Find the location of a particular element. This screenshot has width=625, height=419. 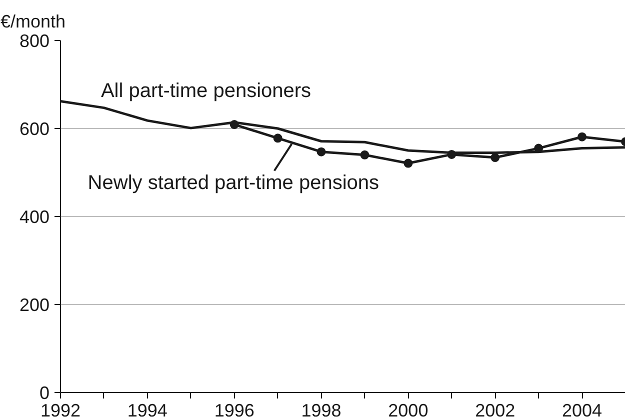

x-tick-label: 2000 is located at coordinates (408, 409).